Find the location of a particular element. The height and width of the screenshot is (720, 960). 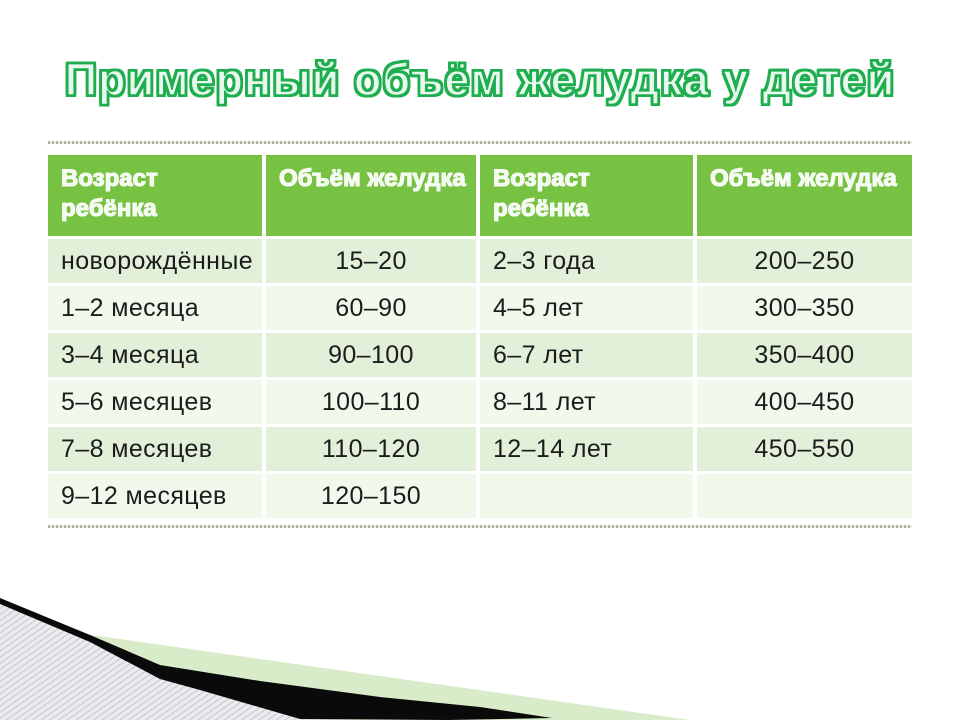

volume-cell: 400–450 is located at coordinates (804, 402).